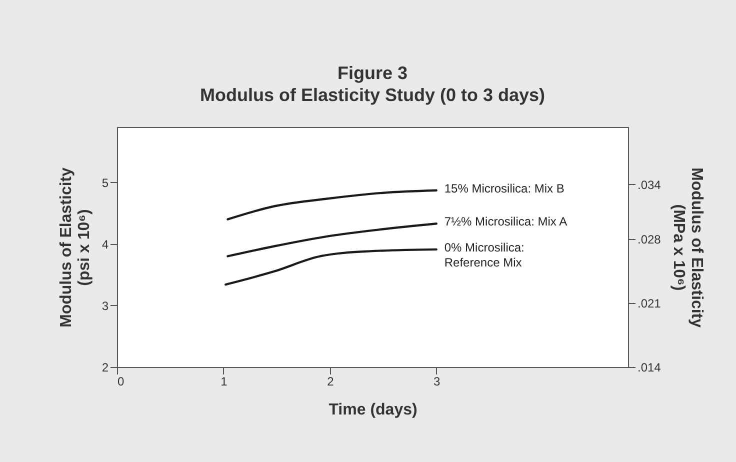 Image resolution: width=736 pixels, height=462 pixels. I want to click on x-tick-label: 0, so click(121, 381).